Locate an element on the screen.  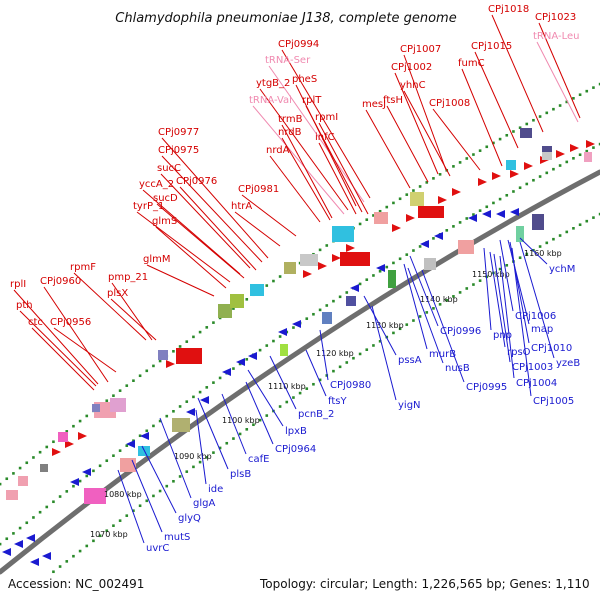
inner-gene-label: CPj0964 is located at coordinates (295, 449).